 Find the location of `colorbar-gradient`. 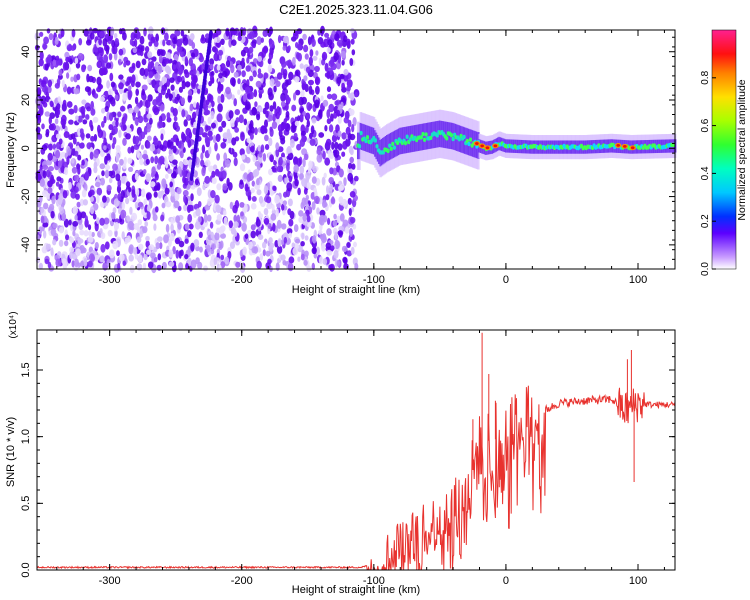

colorbar-gradient is located at coordinates (724, 149).